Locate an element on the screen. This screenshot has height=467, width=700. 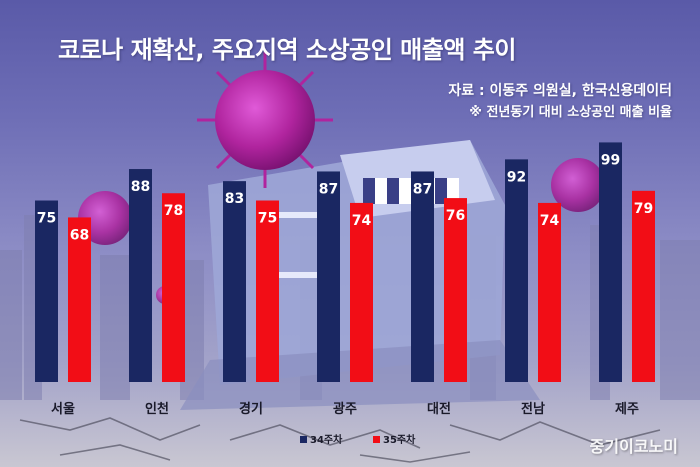
note-text: ※ 전년동기 대비 소상공인 매출 비율 is located at coordinates (570, 112).